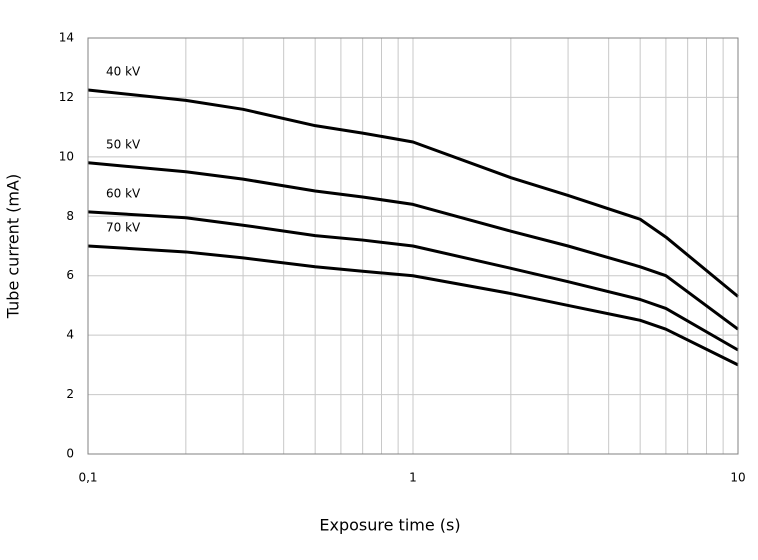  What do you see at coordinates (123, 144) in the screenshot?
I see `series-label: 50 kV` at bounding box center [123, 144].